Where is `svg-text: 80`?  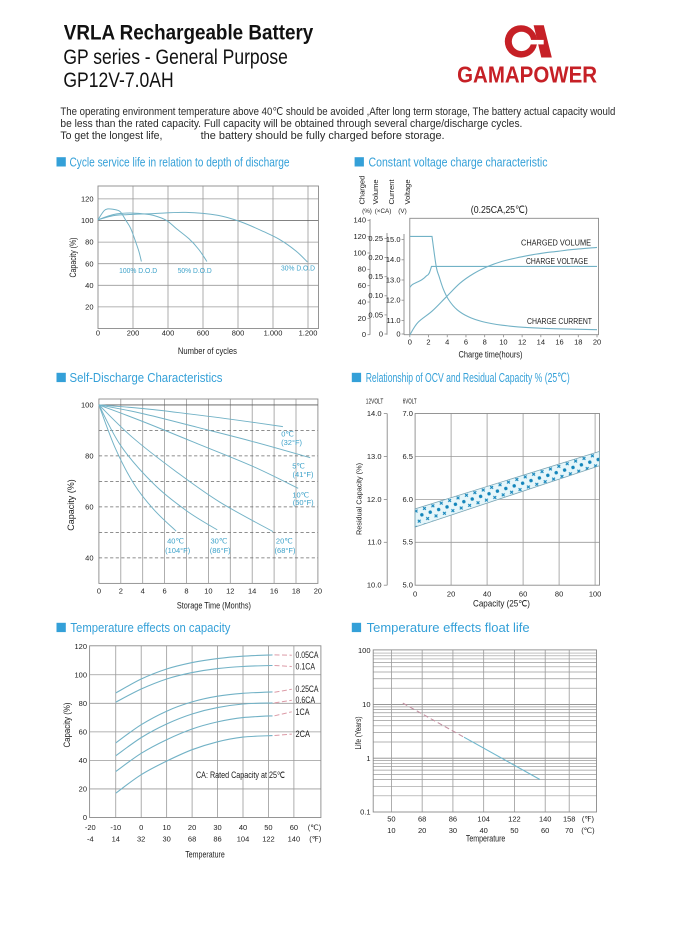 svg-text: 80 is located at coordinates (89, 242).